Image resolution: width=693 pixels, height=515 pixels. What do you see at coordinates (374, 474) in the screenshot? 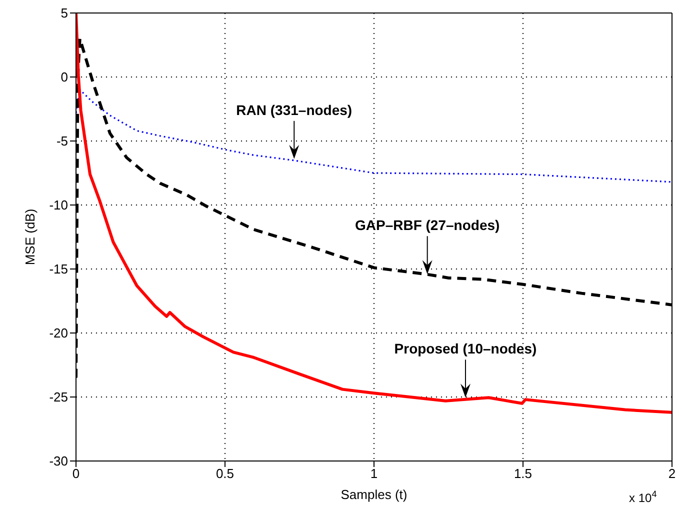
I see `x-tick-label: 1` at bounding box center [374, 474].